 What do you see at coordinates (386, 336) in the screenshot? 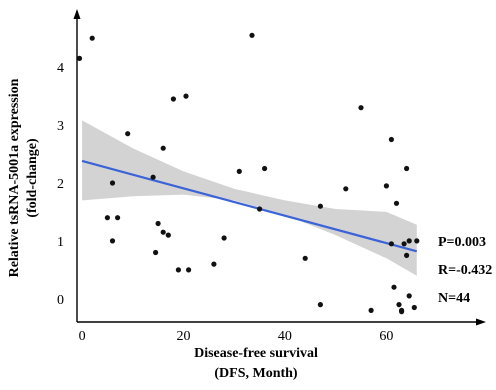
I see `x-tick-label-60: 60` at bounding box center [386, 336].